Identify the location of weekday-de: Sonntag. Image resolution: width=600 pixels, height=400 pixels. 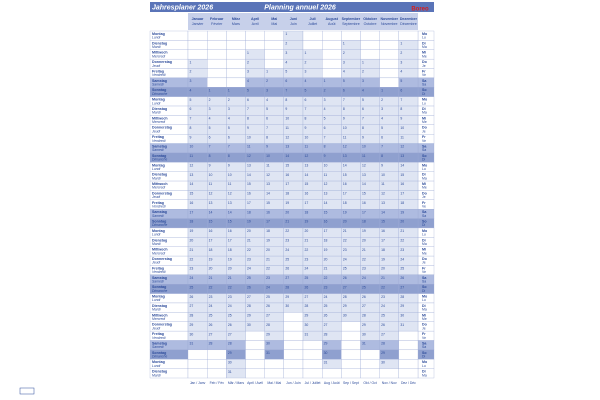
(159, 90).